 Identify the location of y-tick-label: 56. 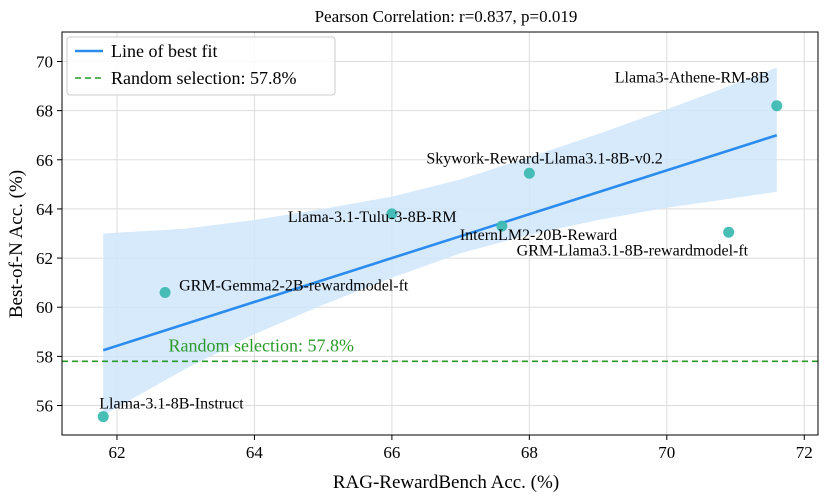
(44, 406).